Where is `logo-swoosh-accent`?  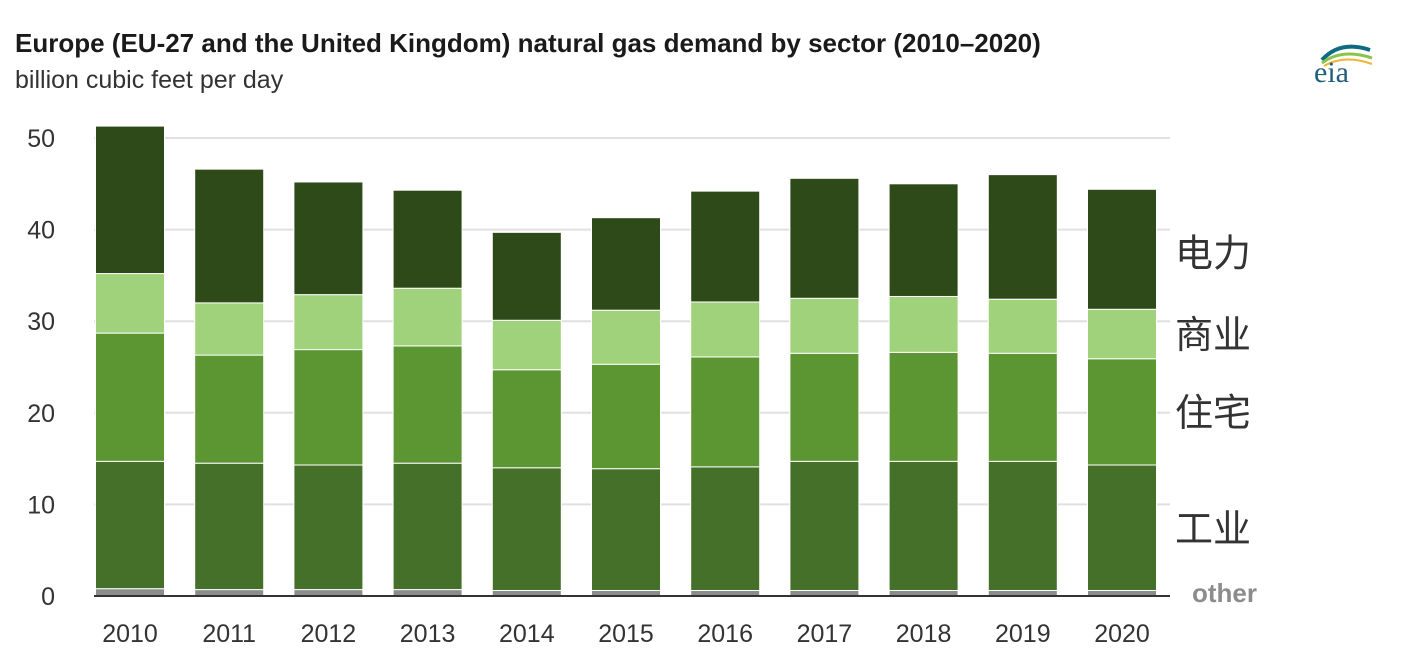 logo-swoosh-accent is located at coordinates (1348, 62).